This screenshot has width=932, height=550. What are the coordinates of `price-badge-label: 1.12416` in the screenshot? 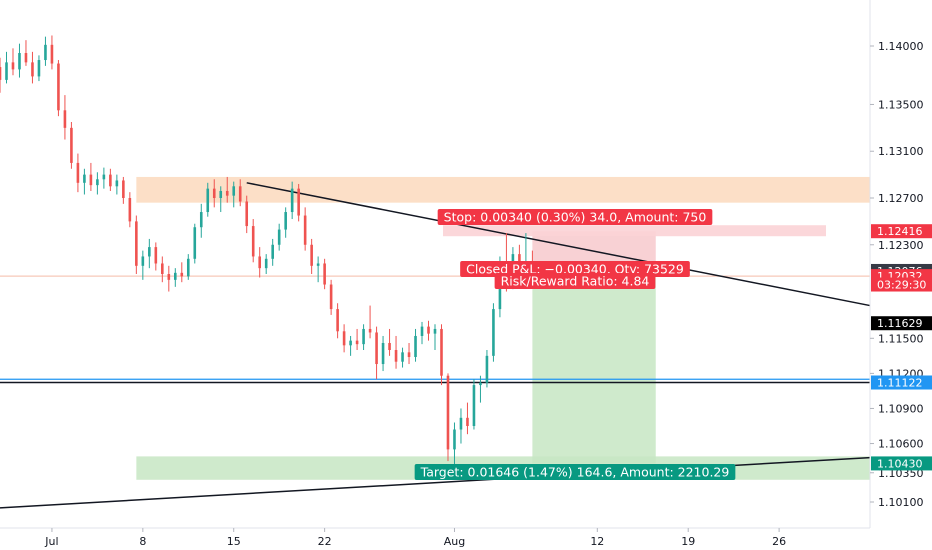 It's located at (900, 231).